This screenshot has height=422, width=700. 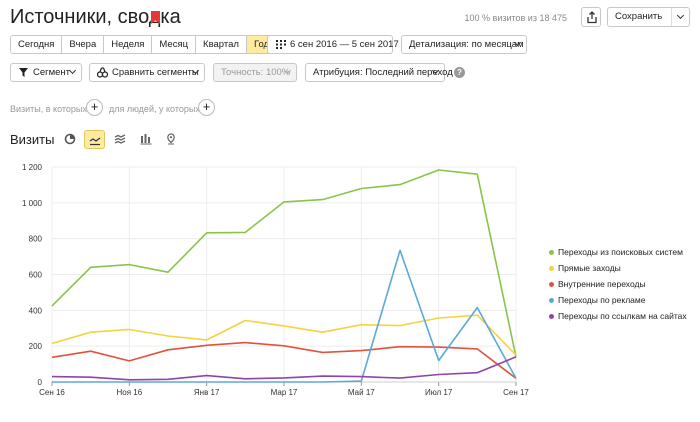 I want to click on x-tick-label: Май 17, so click(x=361, y=392).